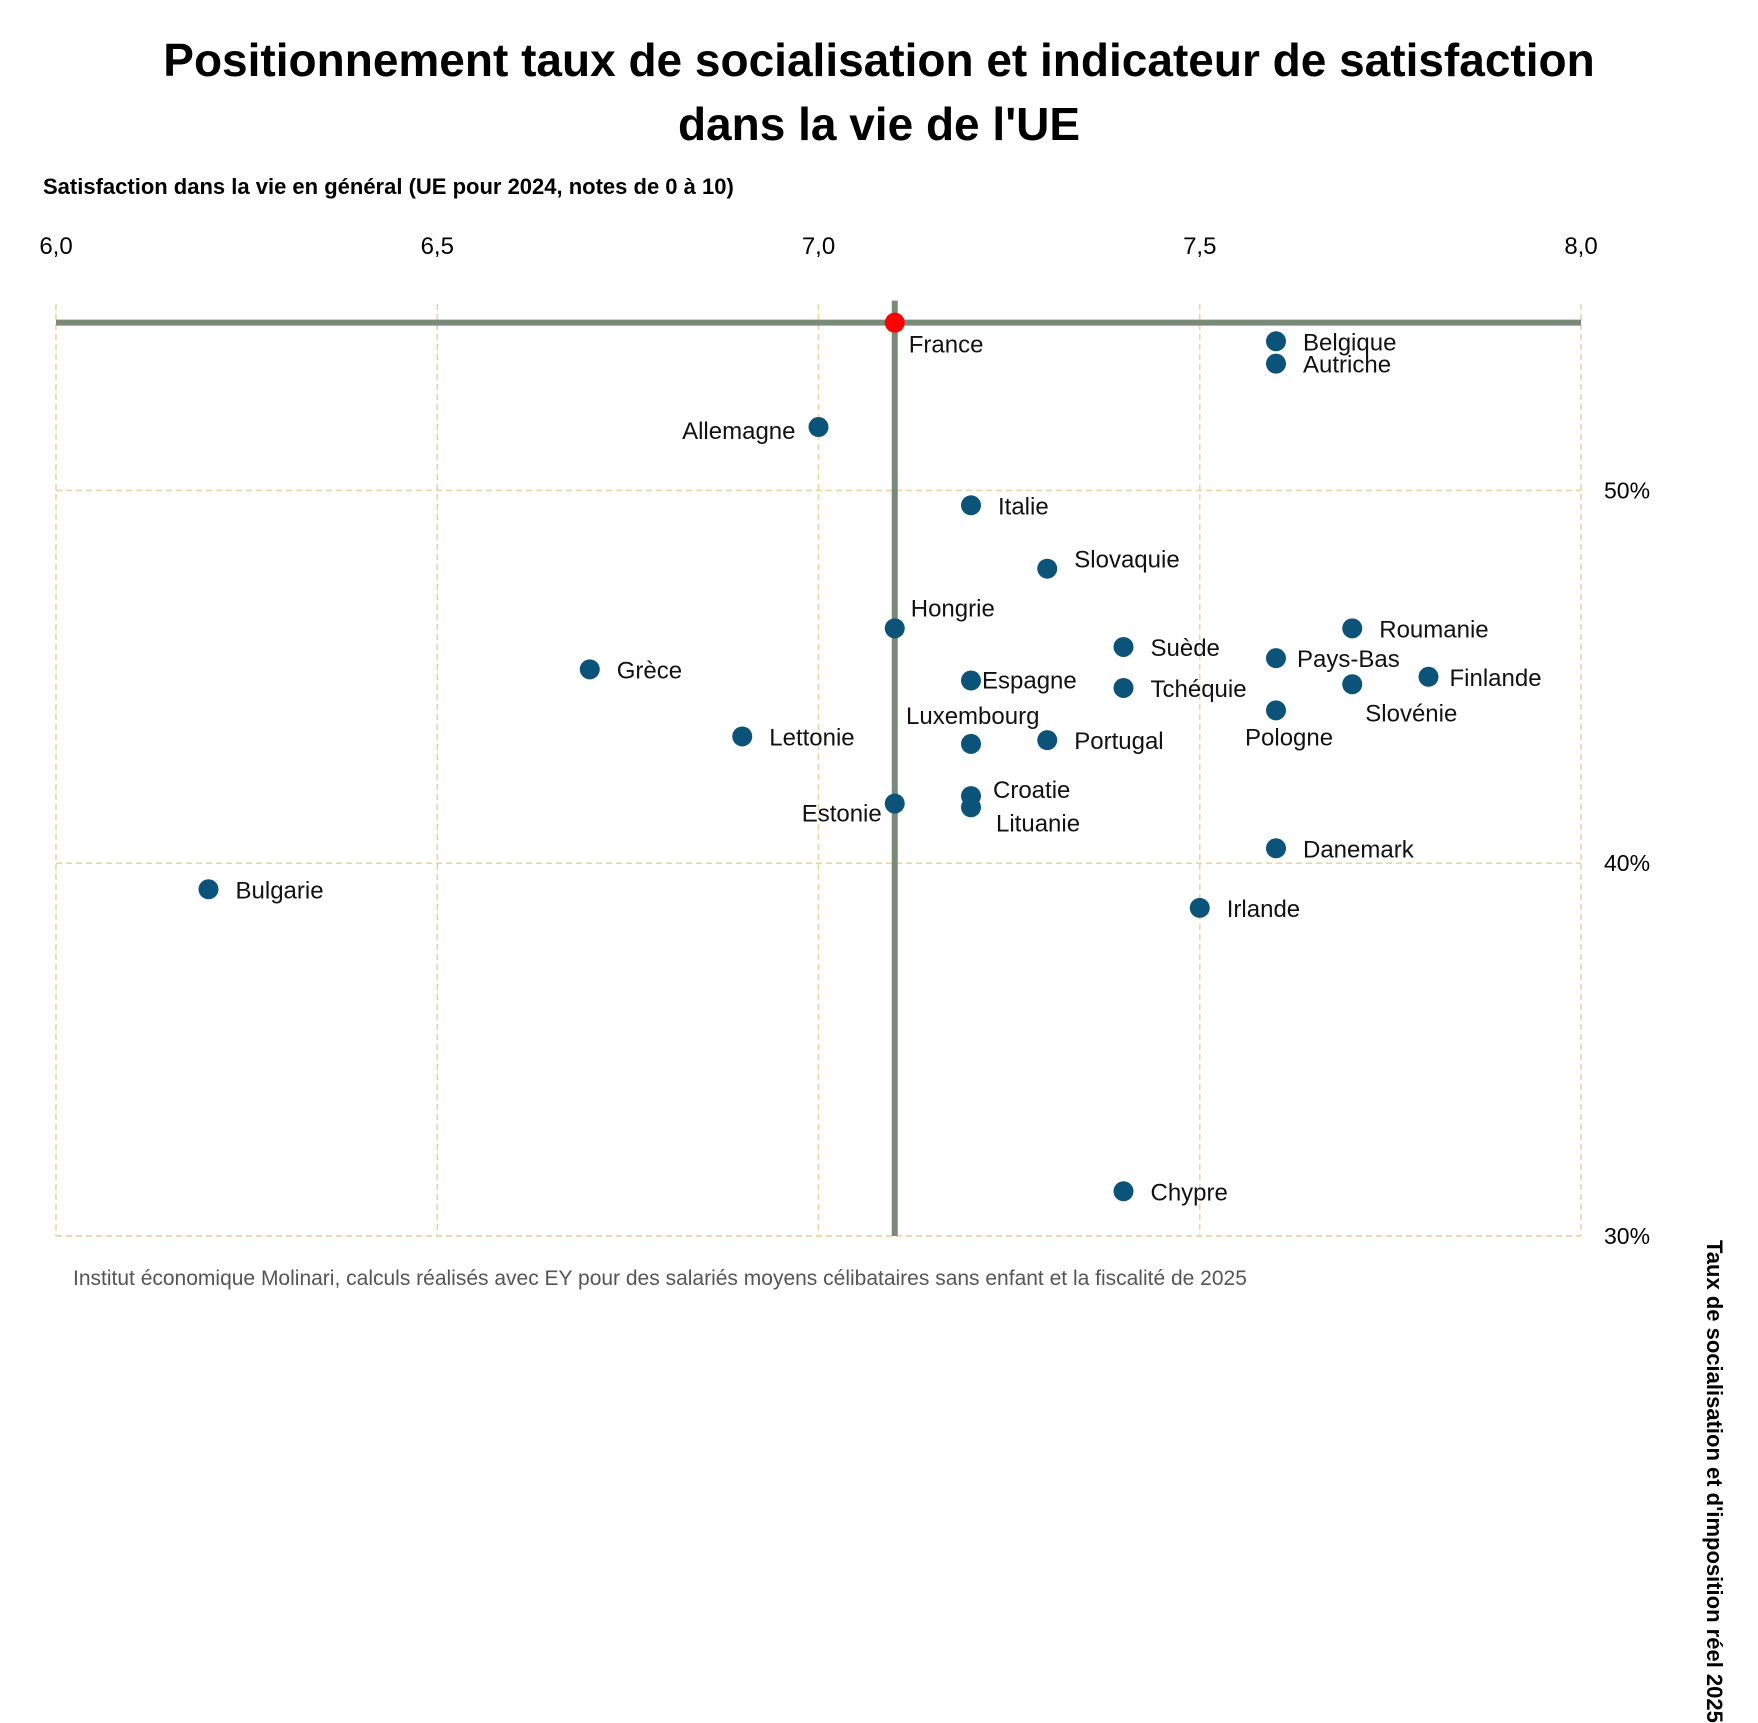 Image resolution: width=1758 pixels, height=1723 pixels. I want to click on data-point-chypre, so click(1123, 1191).